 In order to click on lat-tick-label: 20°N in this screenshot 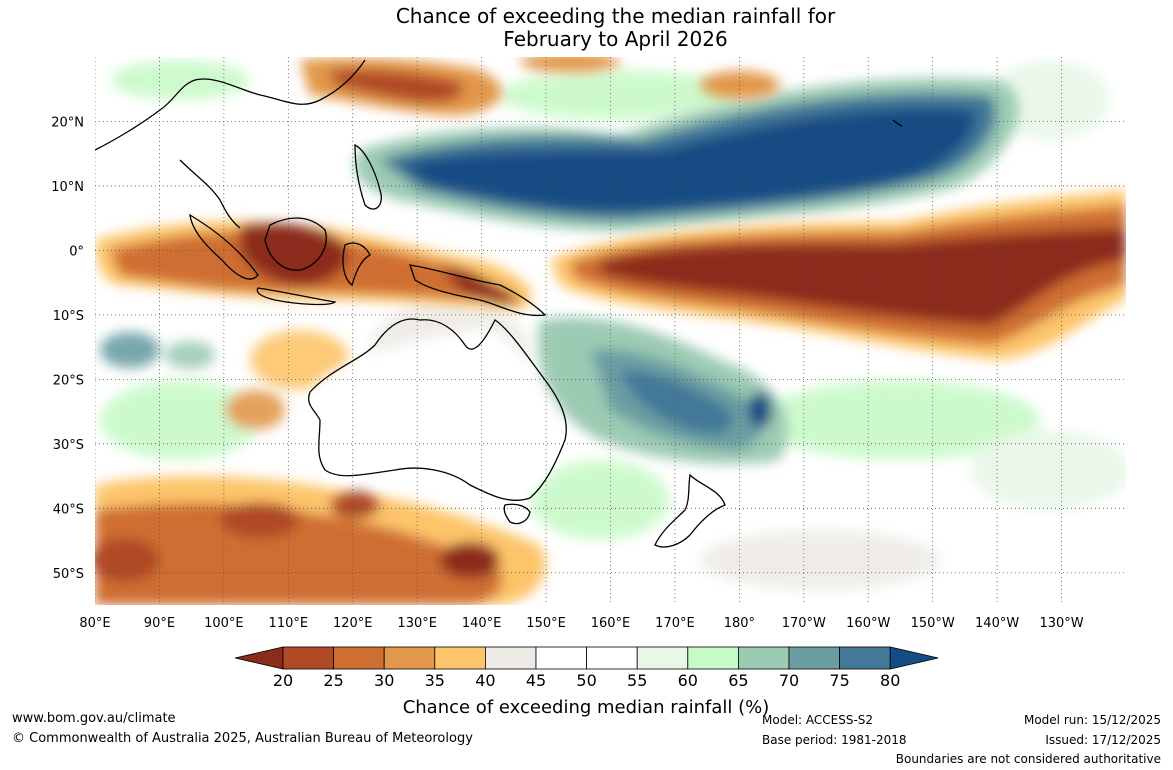, I will do `click(67, 122)`.